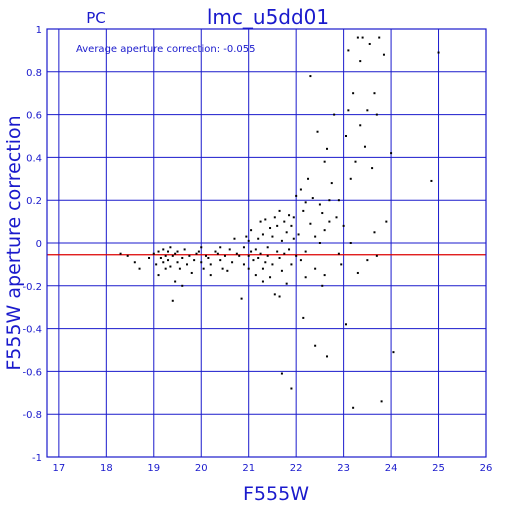  What do you see at coordinates (153, 468) in the screenshot?
I see `x-tick-label: 19` at bounding box center [153, 468].